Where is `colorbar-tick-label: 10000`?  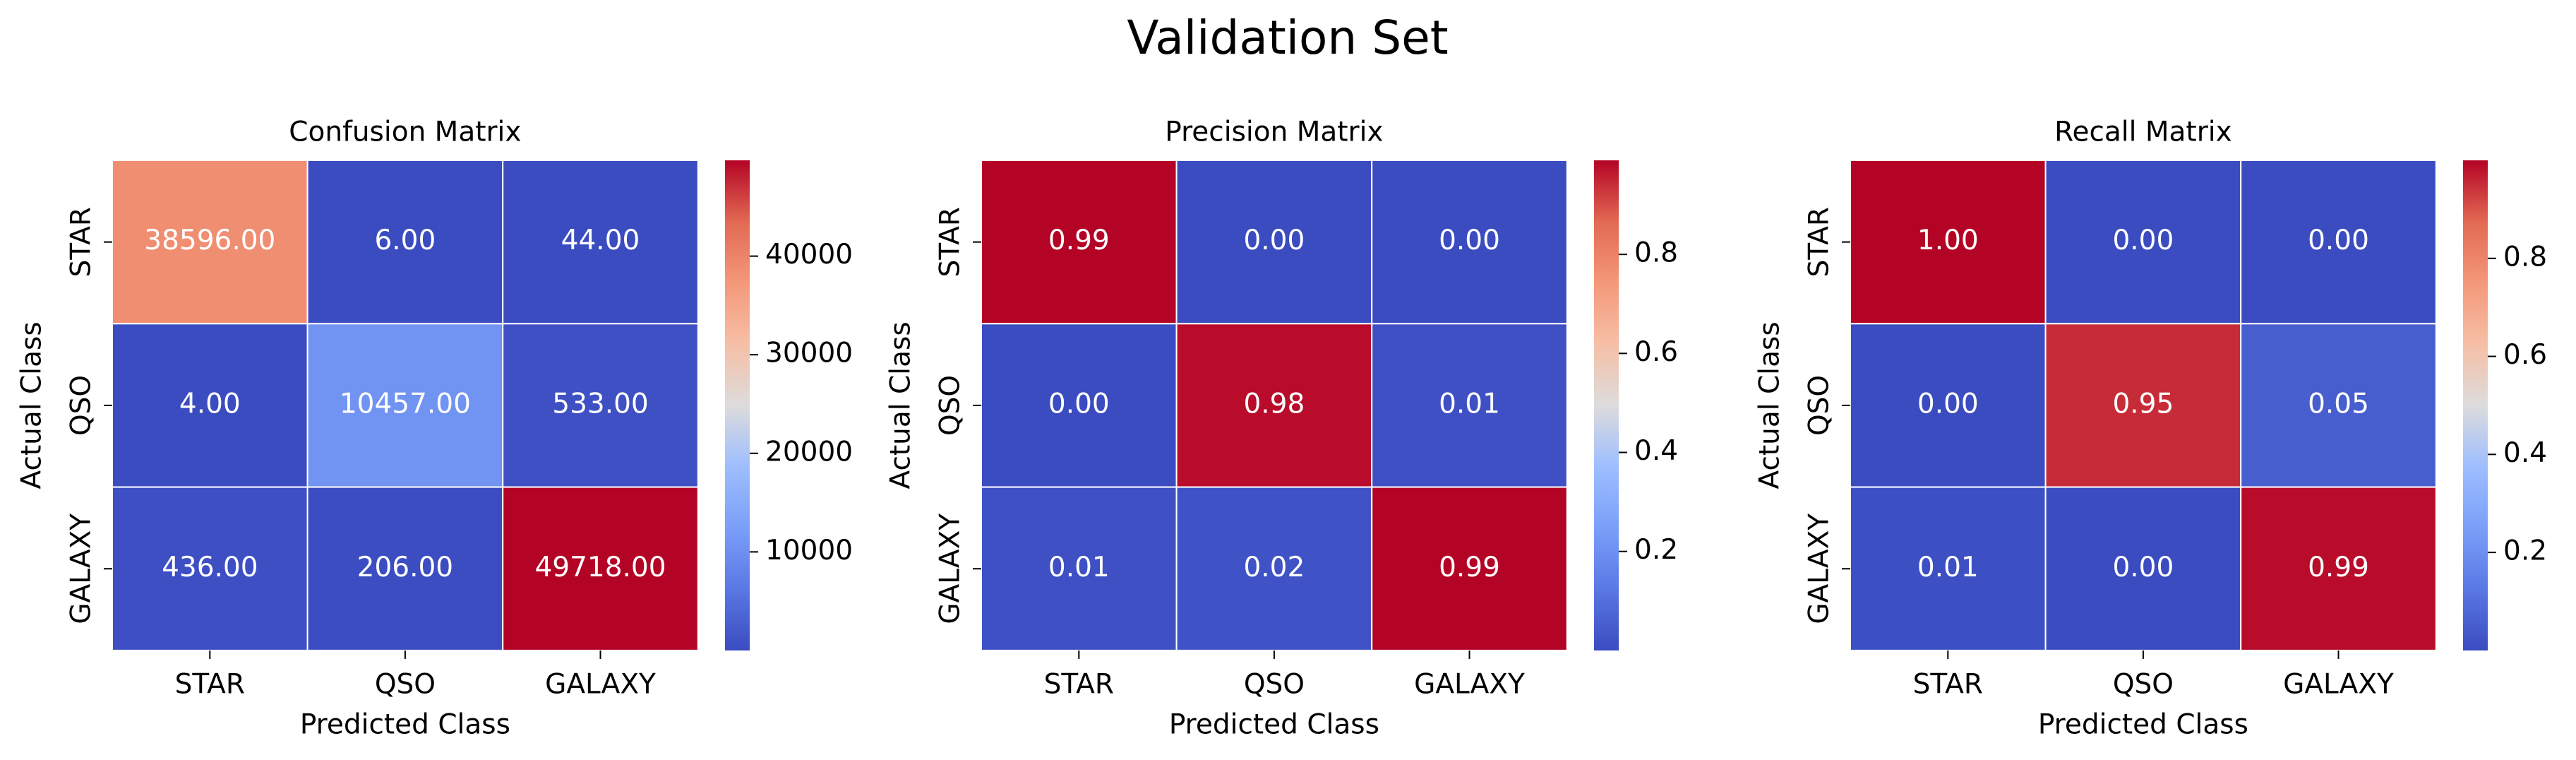 colorbar-tick-label: 10000 is located at coordinates (809, 550).